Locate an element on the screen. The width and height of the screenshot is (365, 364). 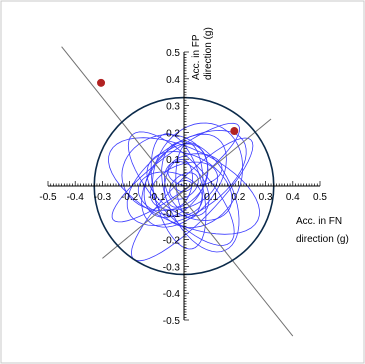
y-axis-title-line1: Acc. in FP is located at coordinates (196, 57).